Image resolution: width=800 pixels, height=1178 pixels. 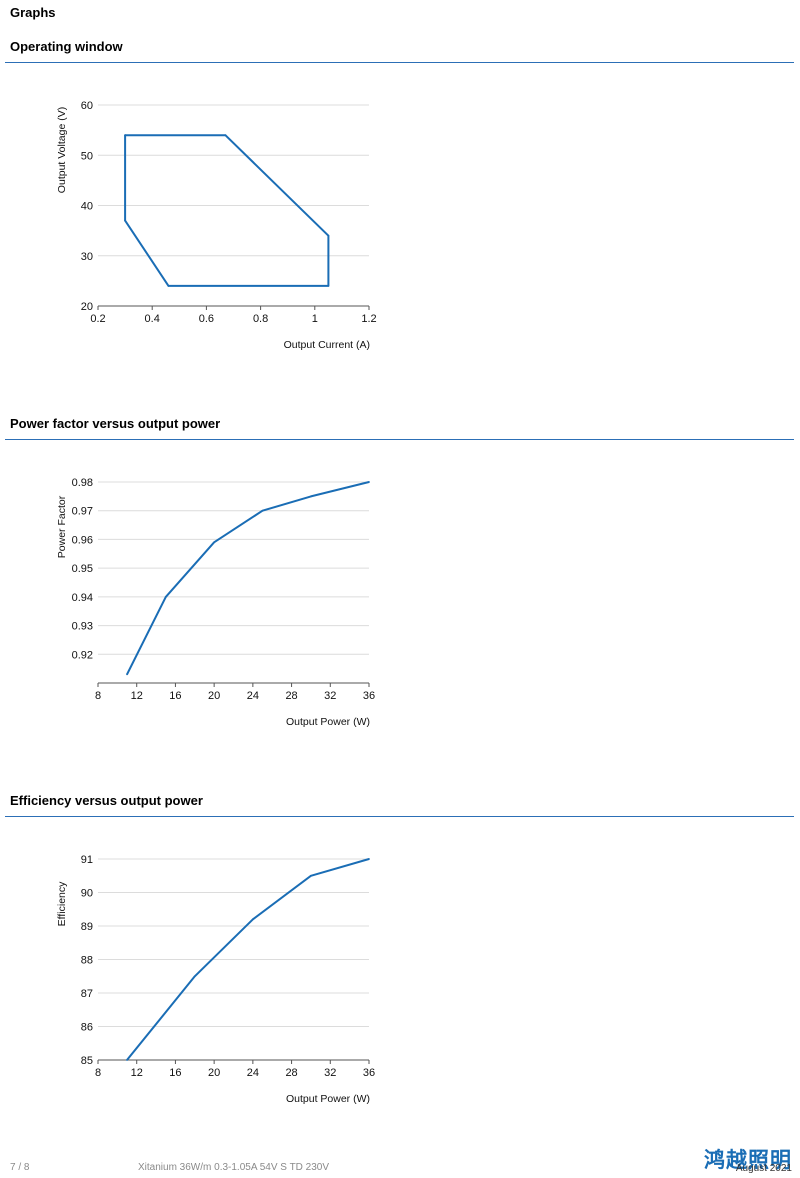 What do you see at coordinates (106, 800) in the screenshot?
I see `section-title-efficiency: Efficiency versus output power` at bounding box center [106, 800].